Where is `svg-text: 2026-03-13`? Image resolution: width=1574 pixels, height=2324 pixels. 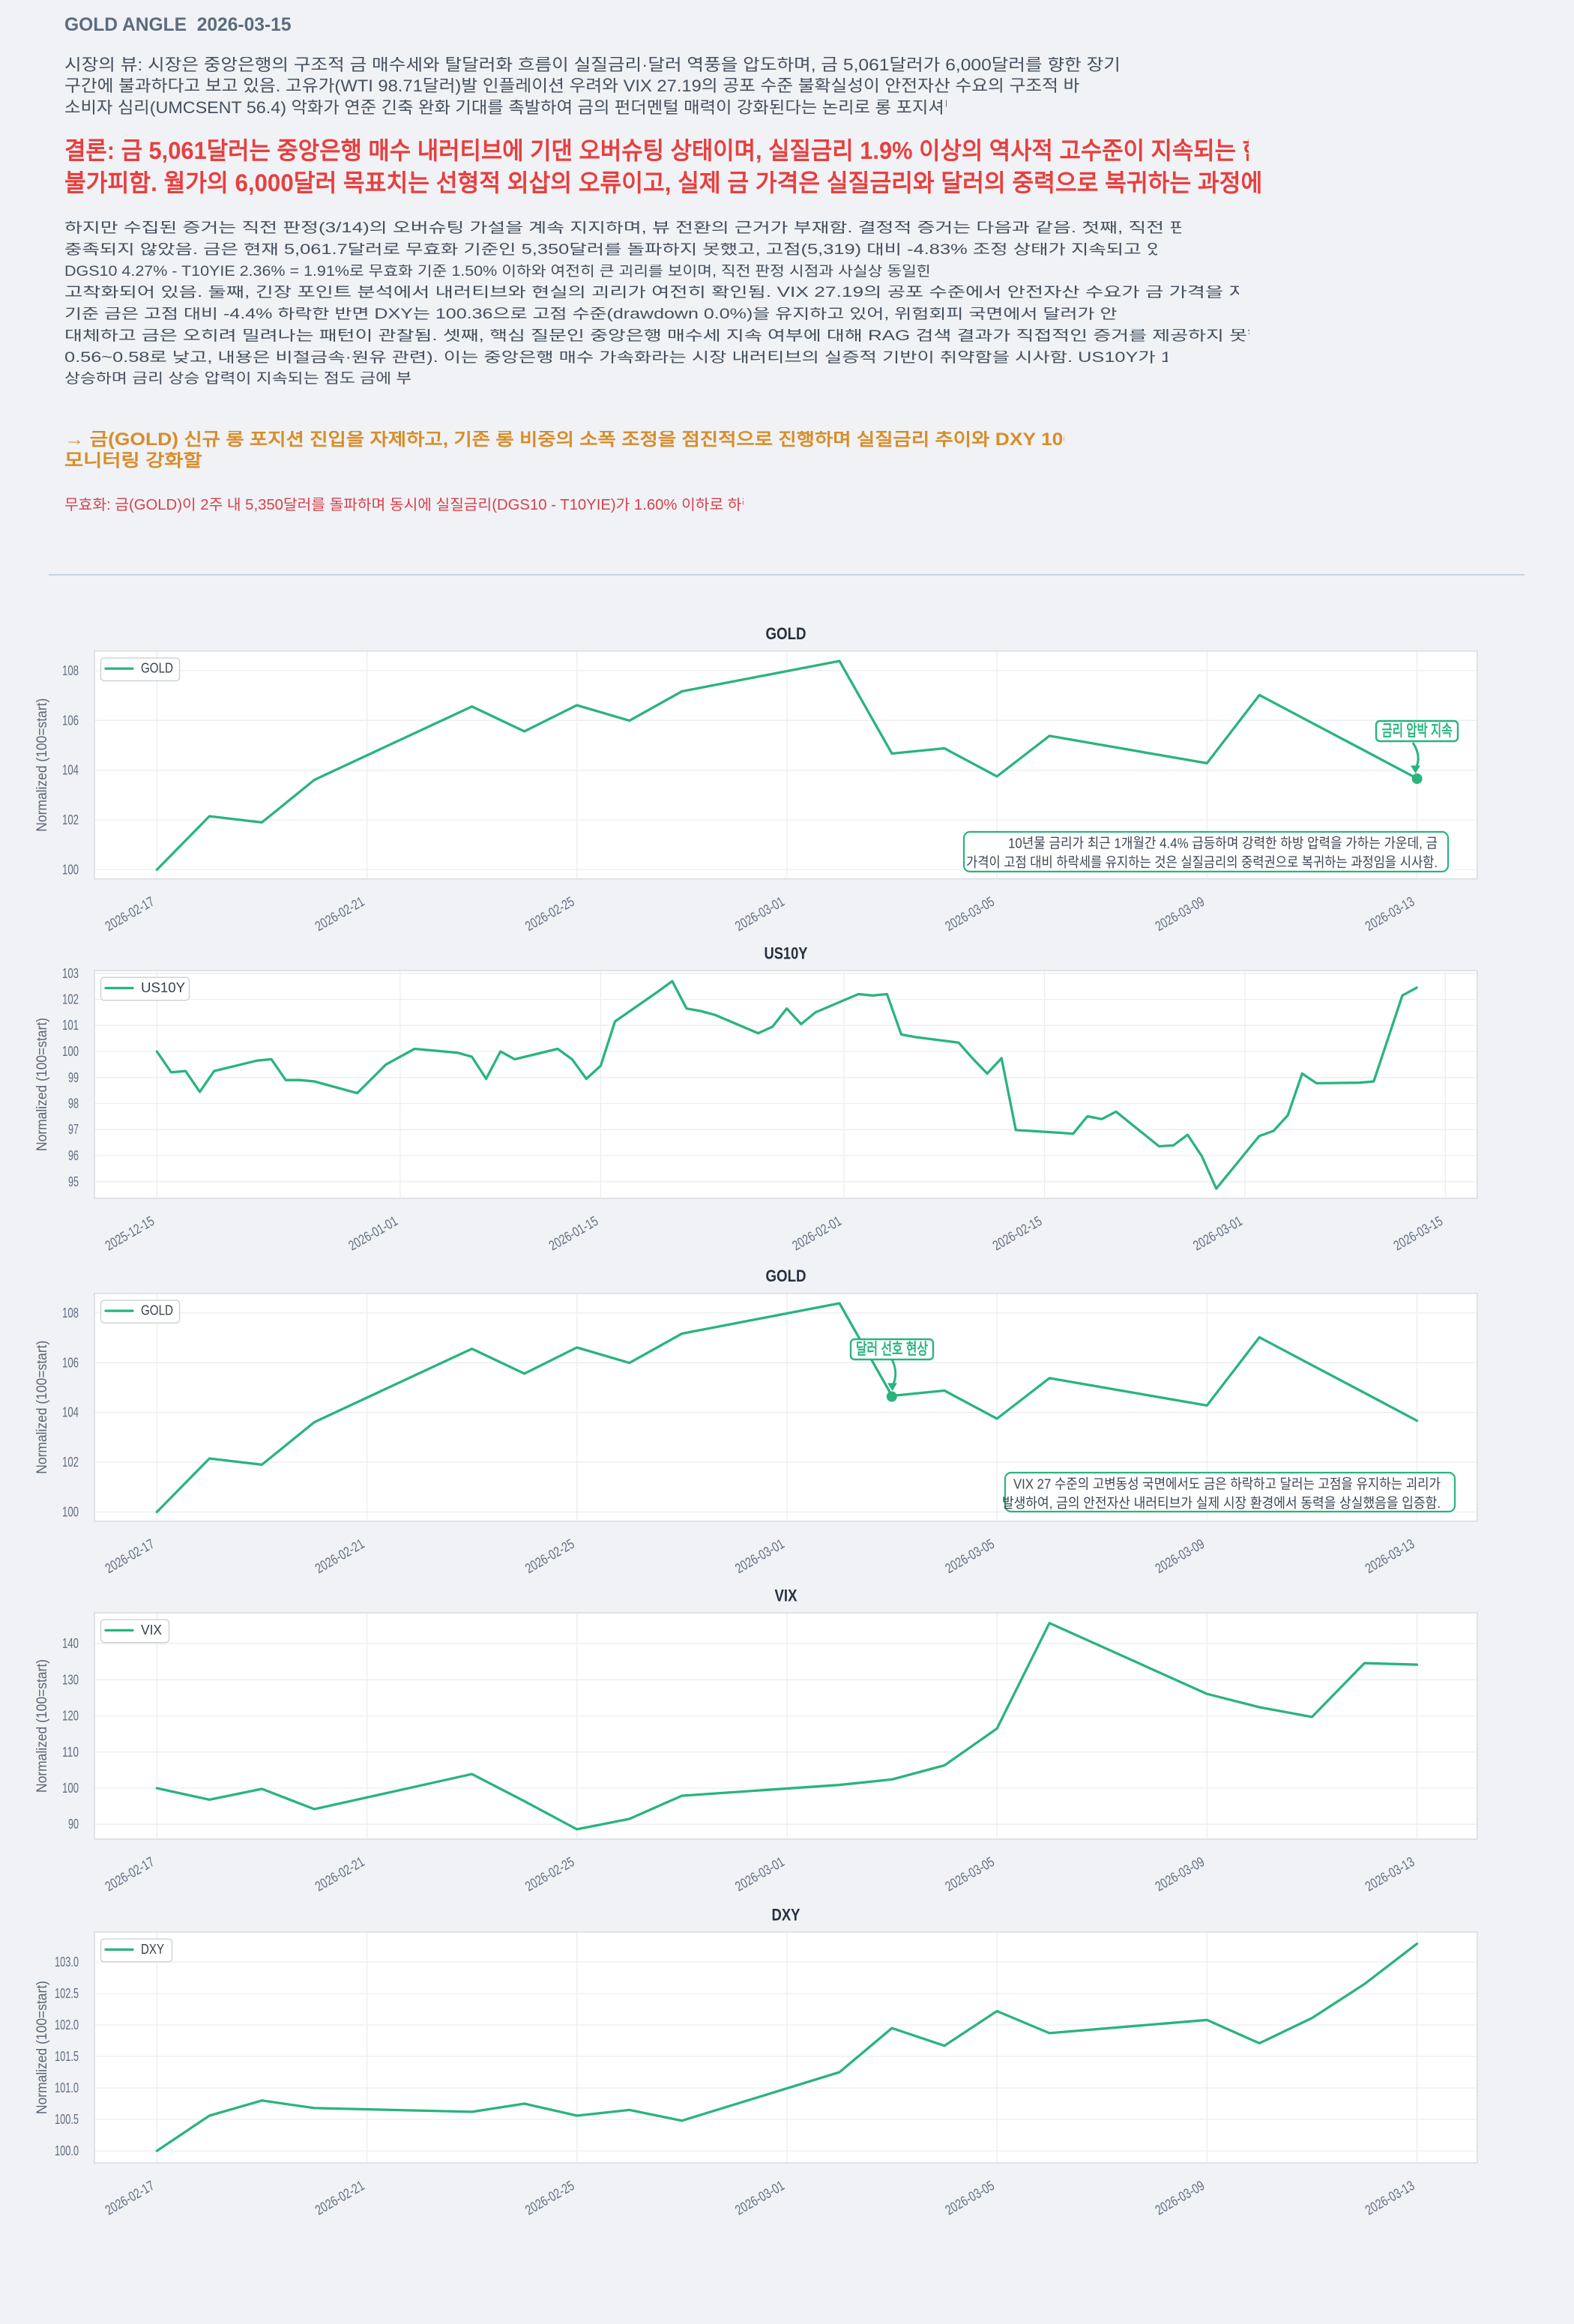 svg-text: 2026-03-13 is located at coordinates (1390, 2197).